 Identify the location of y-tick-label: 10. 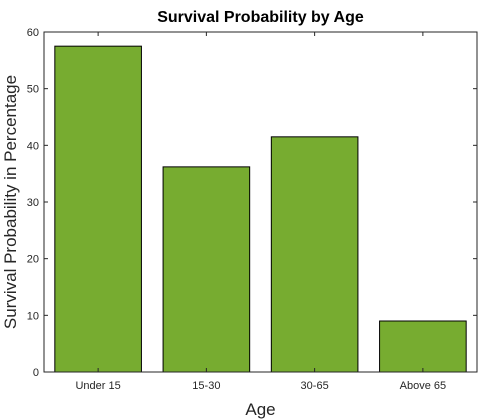
(33, 316).